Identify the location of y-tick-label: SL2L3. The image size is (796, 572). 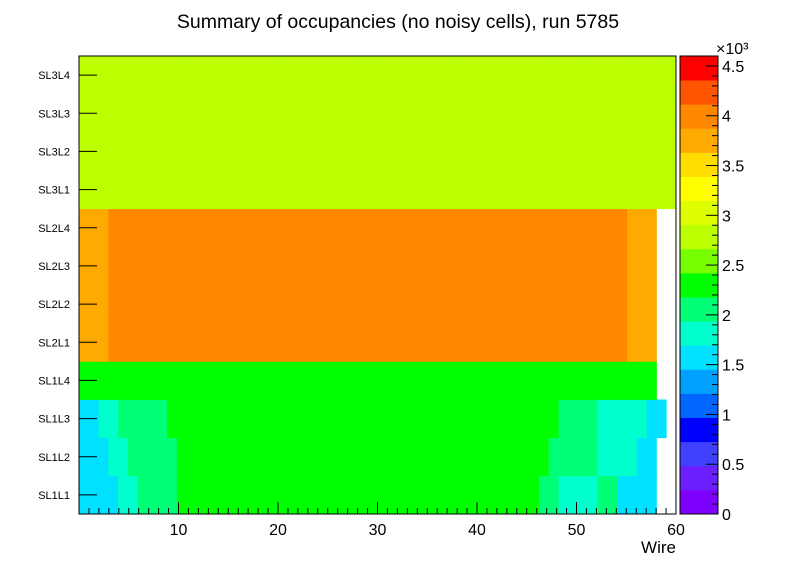
(54, 267).